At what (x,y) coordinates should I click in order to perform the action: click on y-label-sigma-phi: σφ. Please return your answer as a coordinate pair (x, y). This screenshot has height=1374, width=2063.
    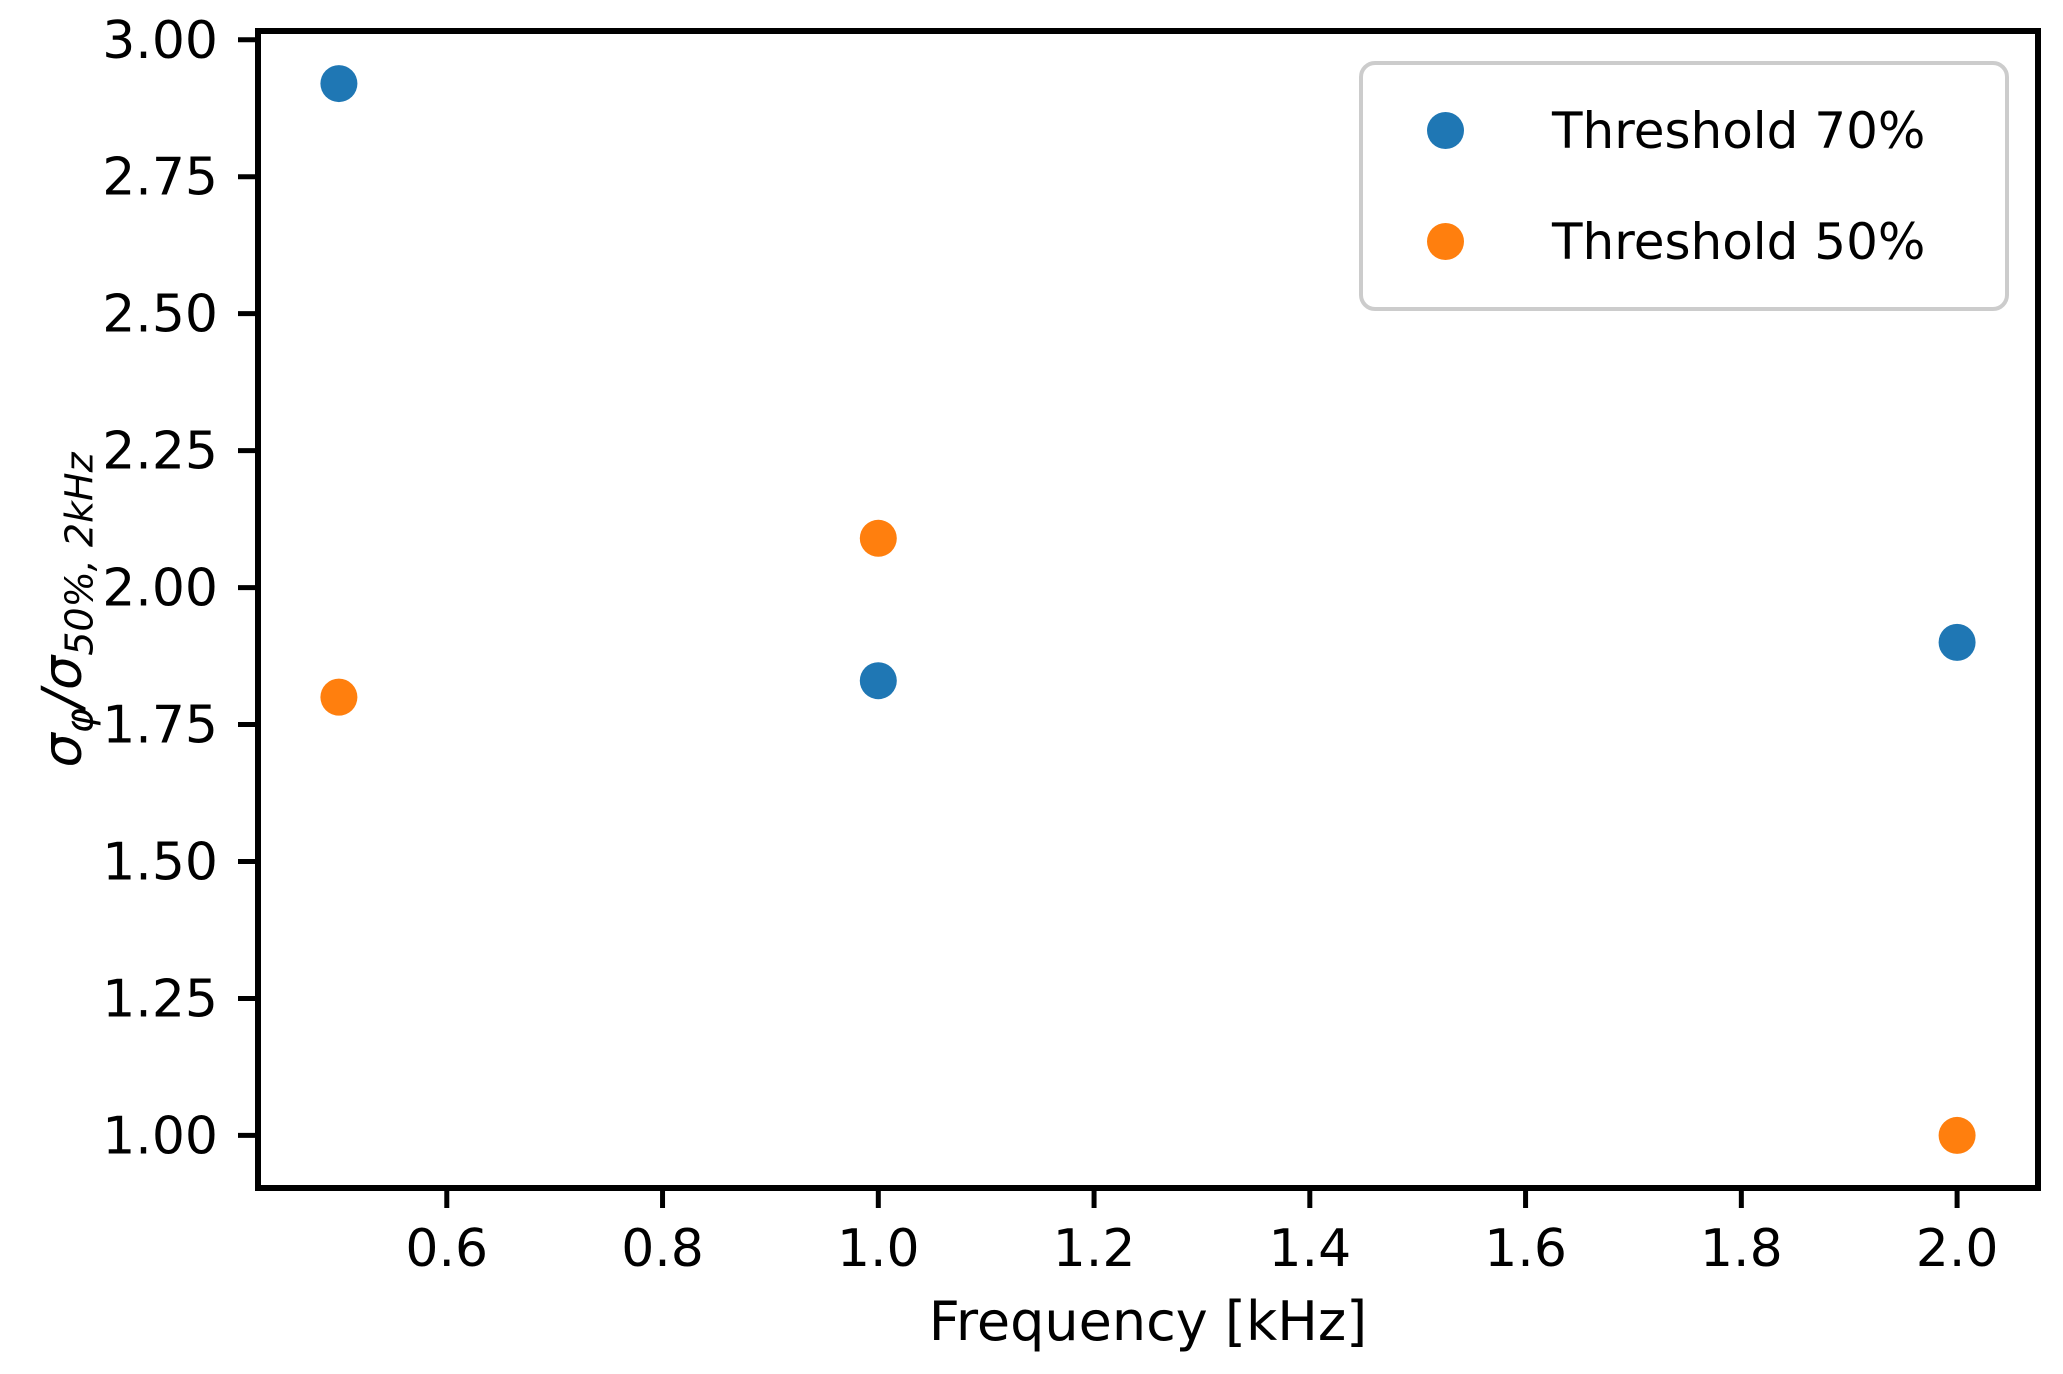
    Looking at the image, I should click on (66, 738).